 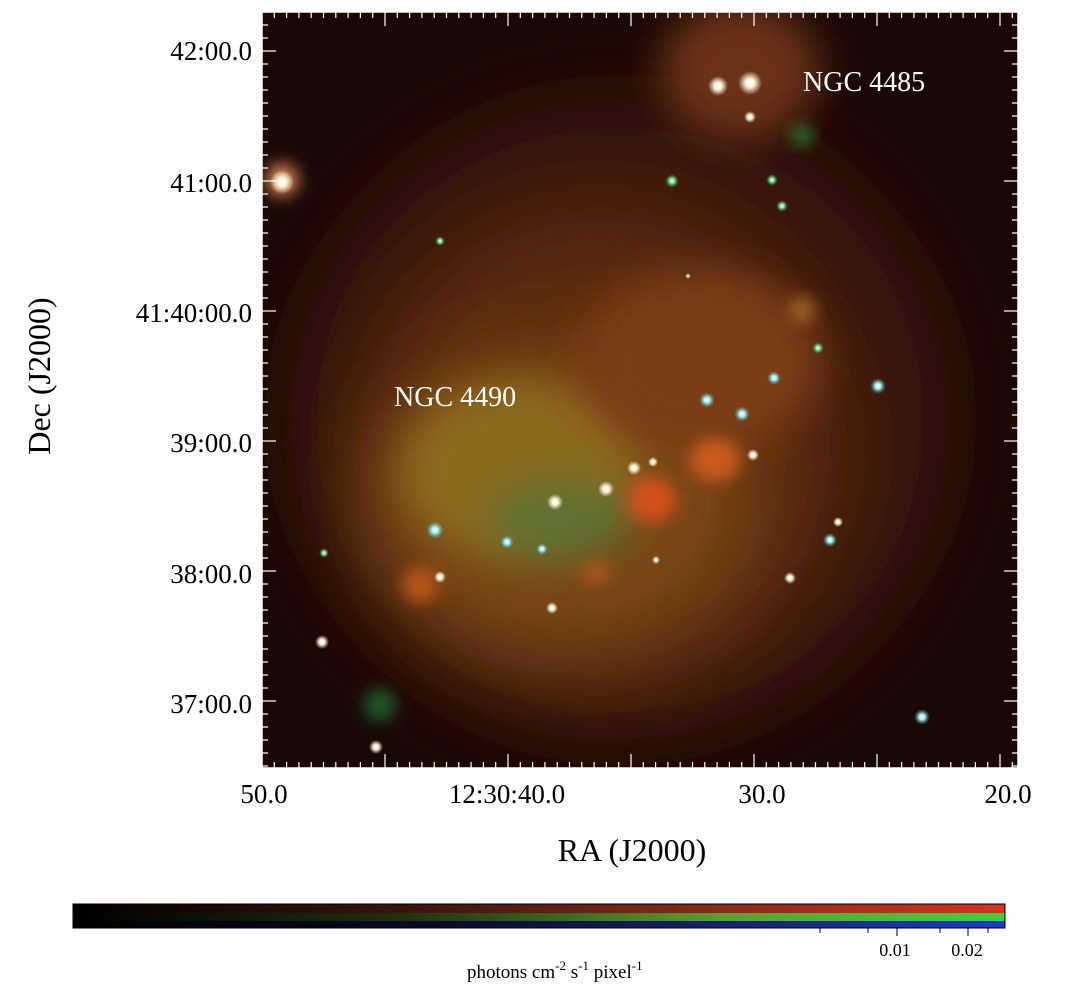 What do you see at coordinates (211, 704) in the screenshot?
I see `y-tick-label: 37:00.0` at bounding box center [211, 704].